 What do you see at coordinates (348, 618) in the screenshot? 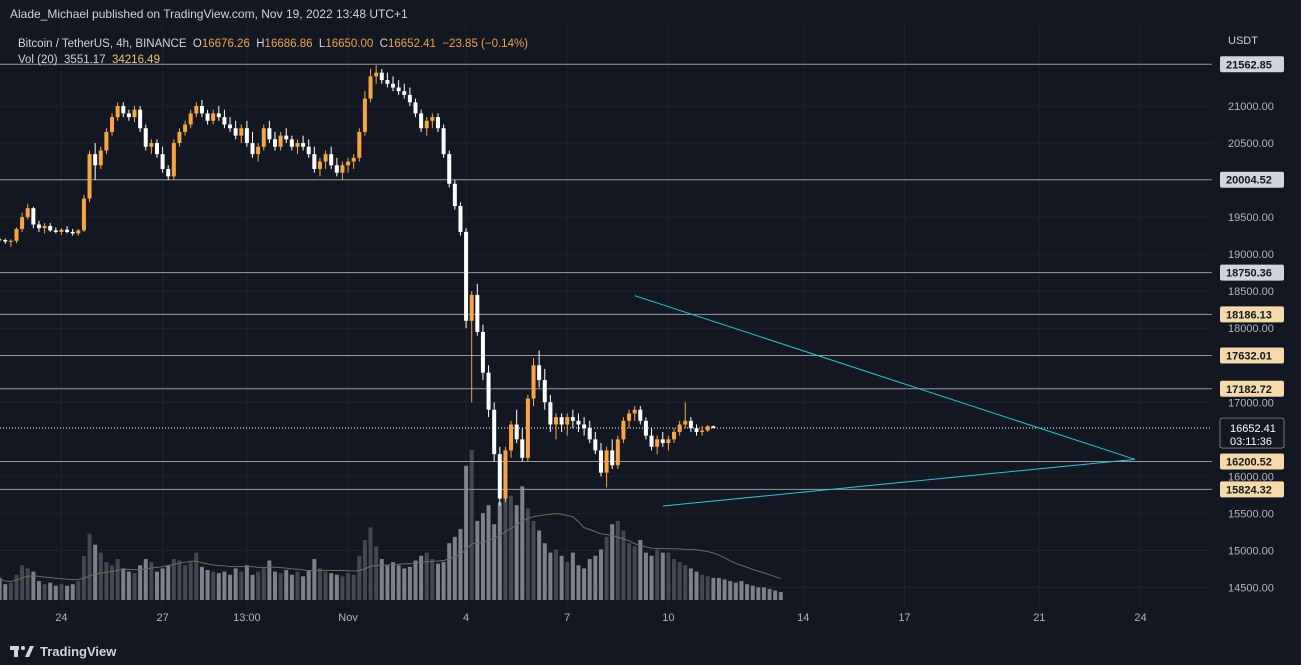
I see `time-tick-label: Nov` at bounding box center [348, 618].